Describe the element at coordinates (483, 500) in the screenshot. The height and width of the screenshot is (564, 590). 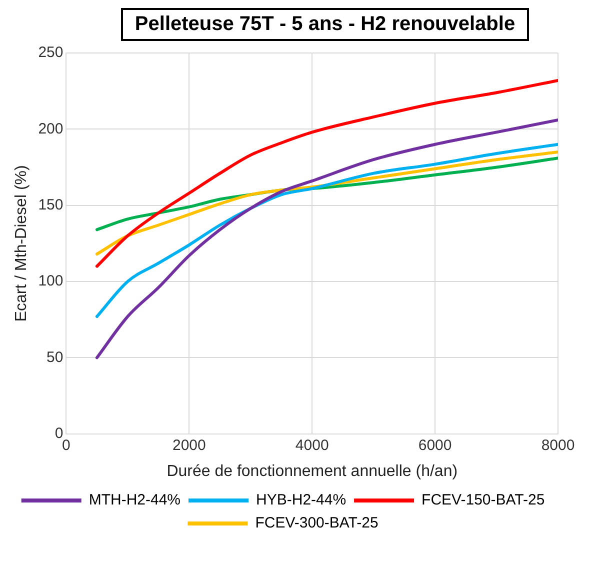
I see `legend-label: FCEV-150-BAT-25` at that location.